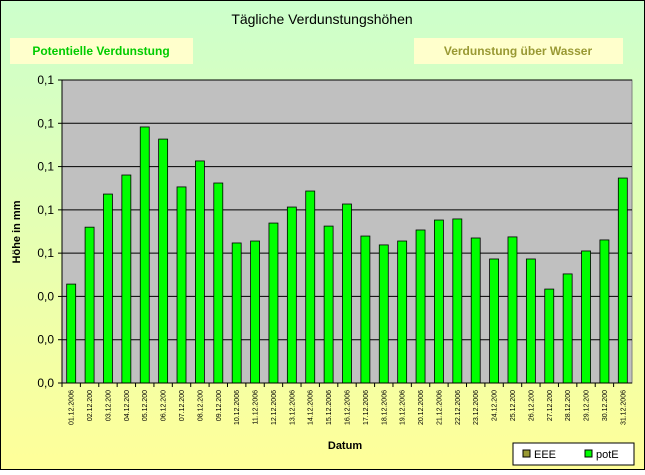  What do you see at coordinates (348, 407) in the screenshot?
I see `x-tick-label: 16.12.2006` at bounding box center [348, 407].